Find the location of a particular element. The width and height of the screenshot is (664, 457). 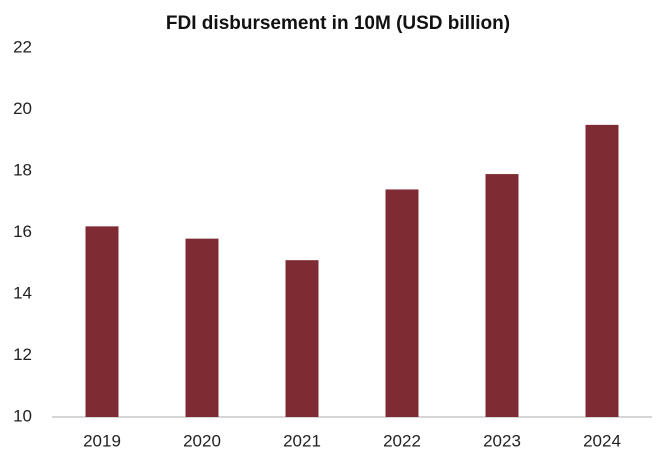

x-tick-label: 2020 is located at coordinates (202, 440).